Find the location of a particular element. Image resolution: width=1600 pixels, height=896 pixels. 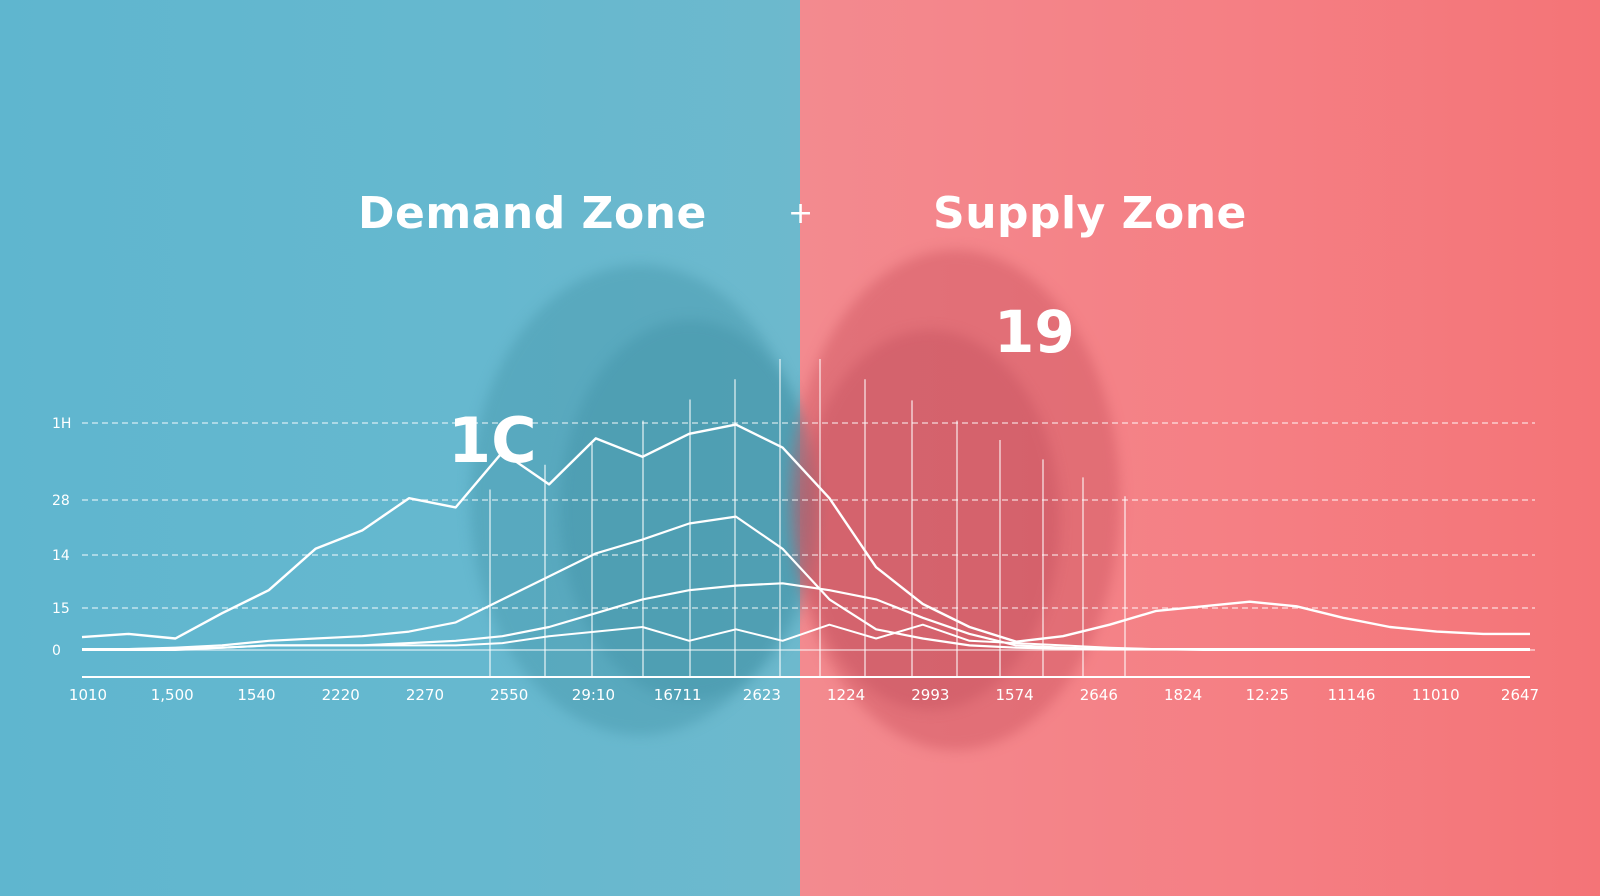

y-tick-label: 14 is located at coordinates (61, 556).